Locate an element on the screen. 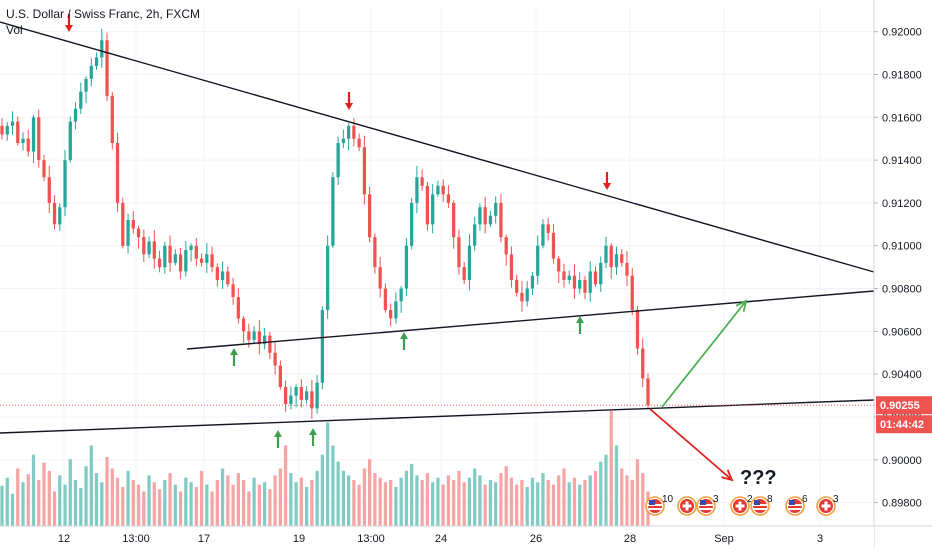  x-tick-label: 26 is located at coordinates (536, 539).